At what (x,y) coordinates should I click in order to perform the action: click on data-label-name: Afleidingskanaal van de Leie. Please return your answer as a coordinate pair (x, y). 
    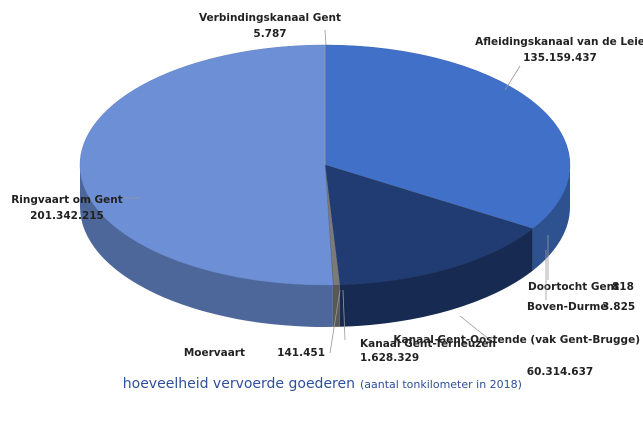
    Looking at the image, I should click on (559, 42).